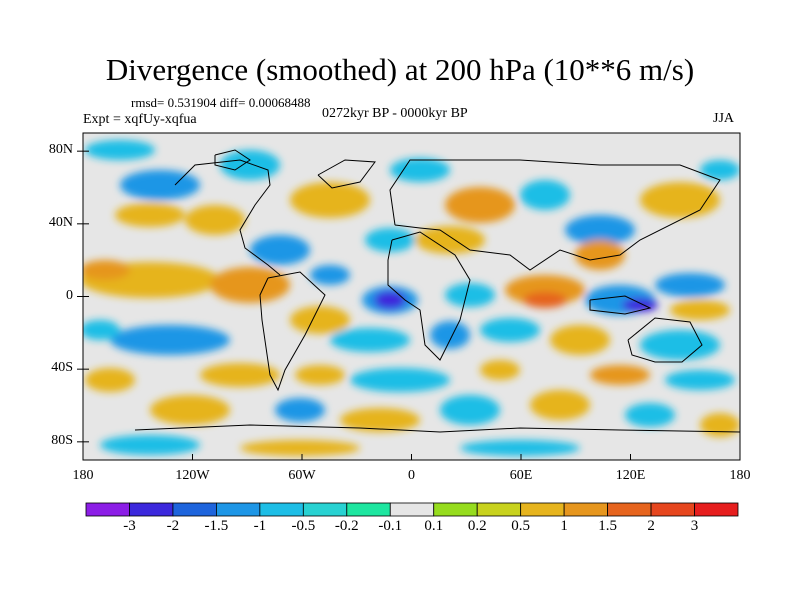 This screenshot has height=600, width=800. I want to click on colorbar-tick-label: -1.5, so click(216, 526).